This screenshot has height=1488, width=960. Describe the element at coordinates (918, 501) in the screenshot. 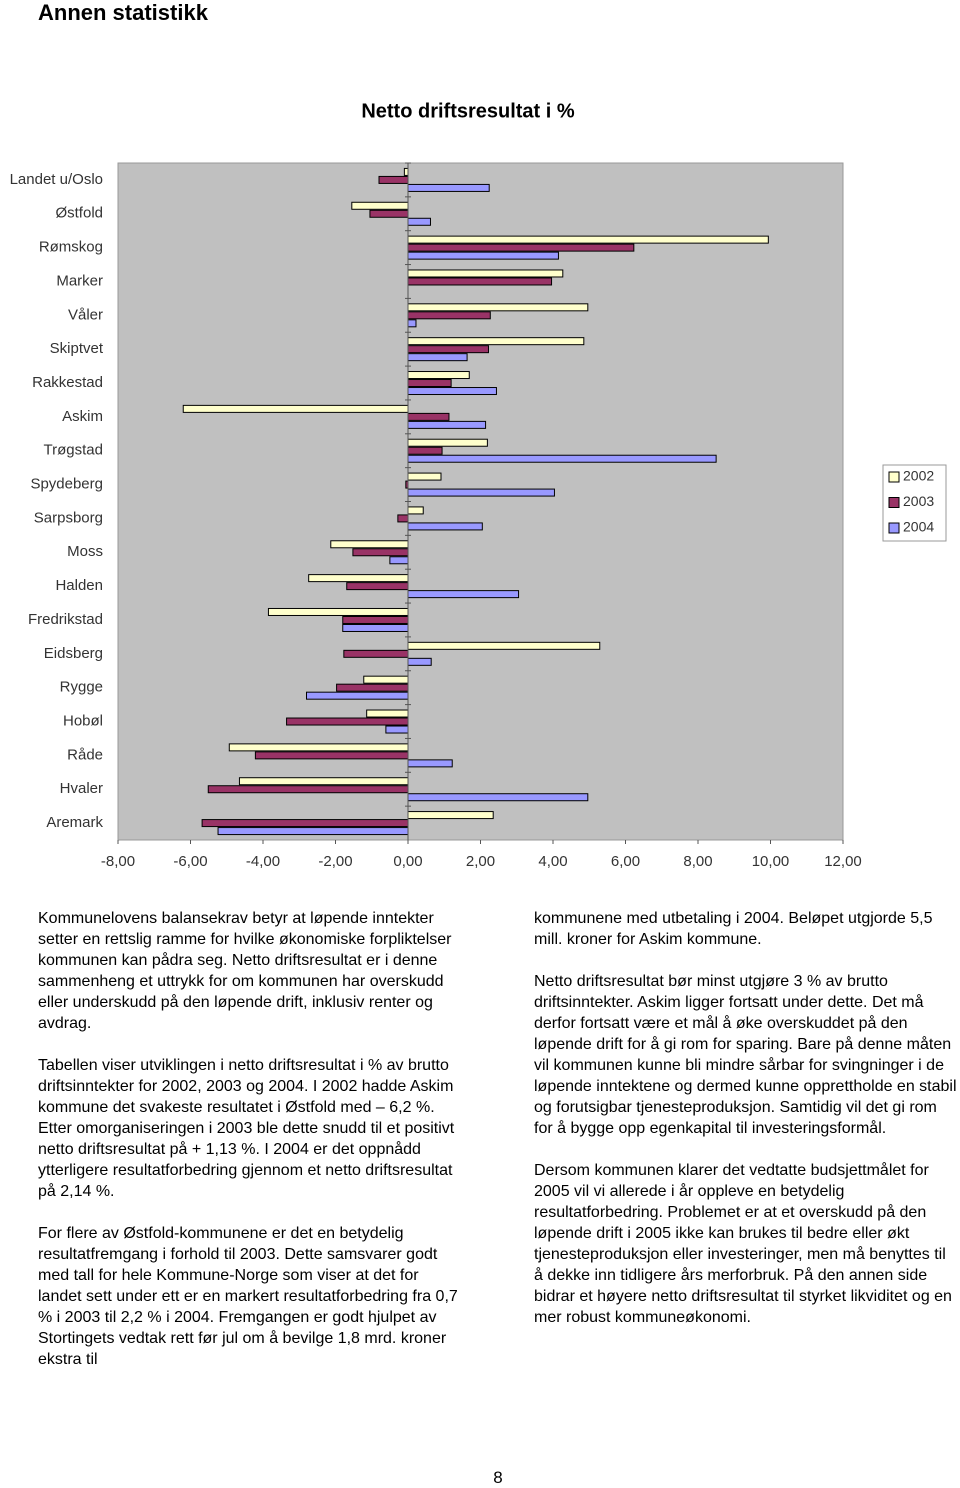

I see `legend-label: 2003` at that location.